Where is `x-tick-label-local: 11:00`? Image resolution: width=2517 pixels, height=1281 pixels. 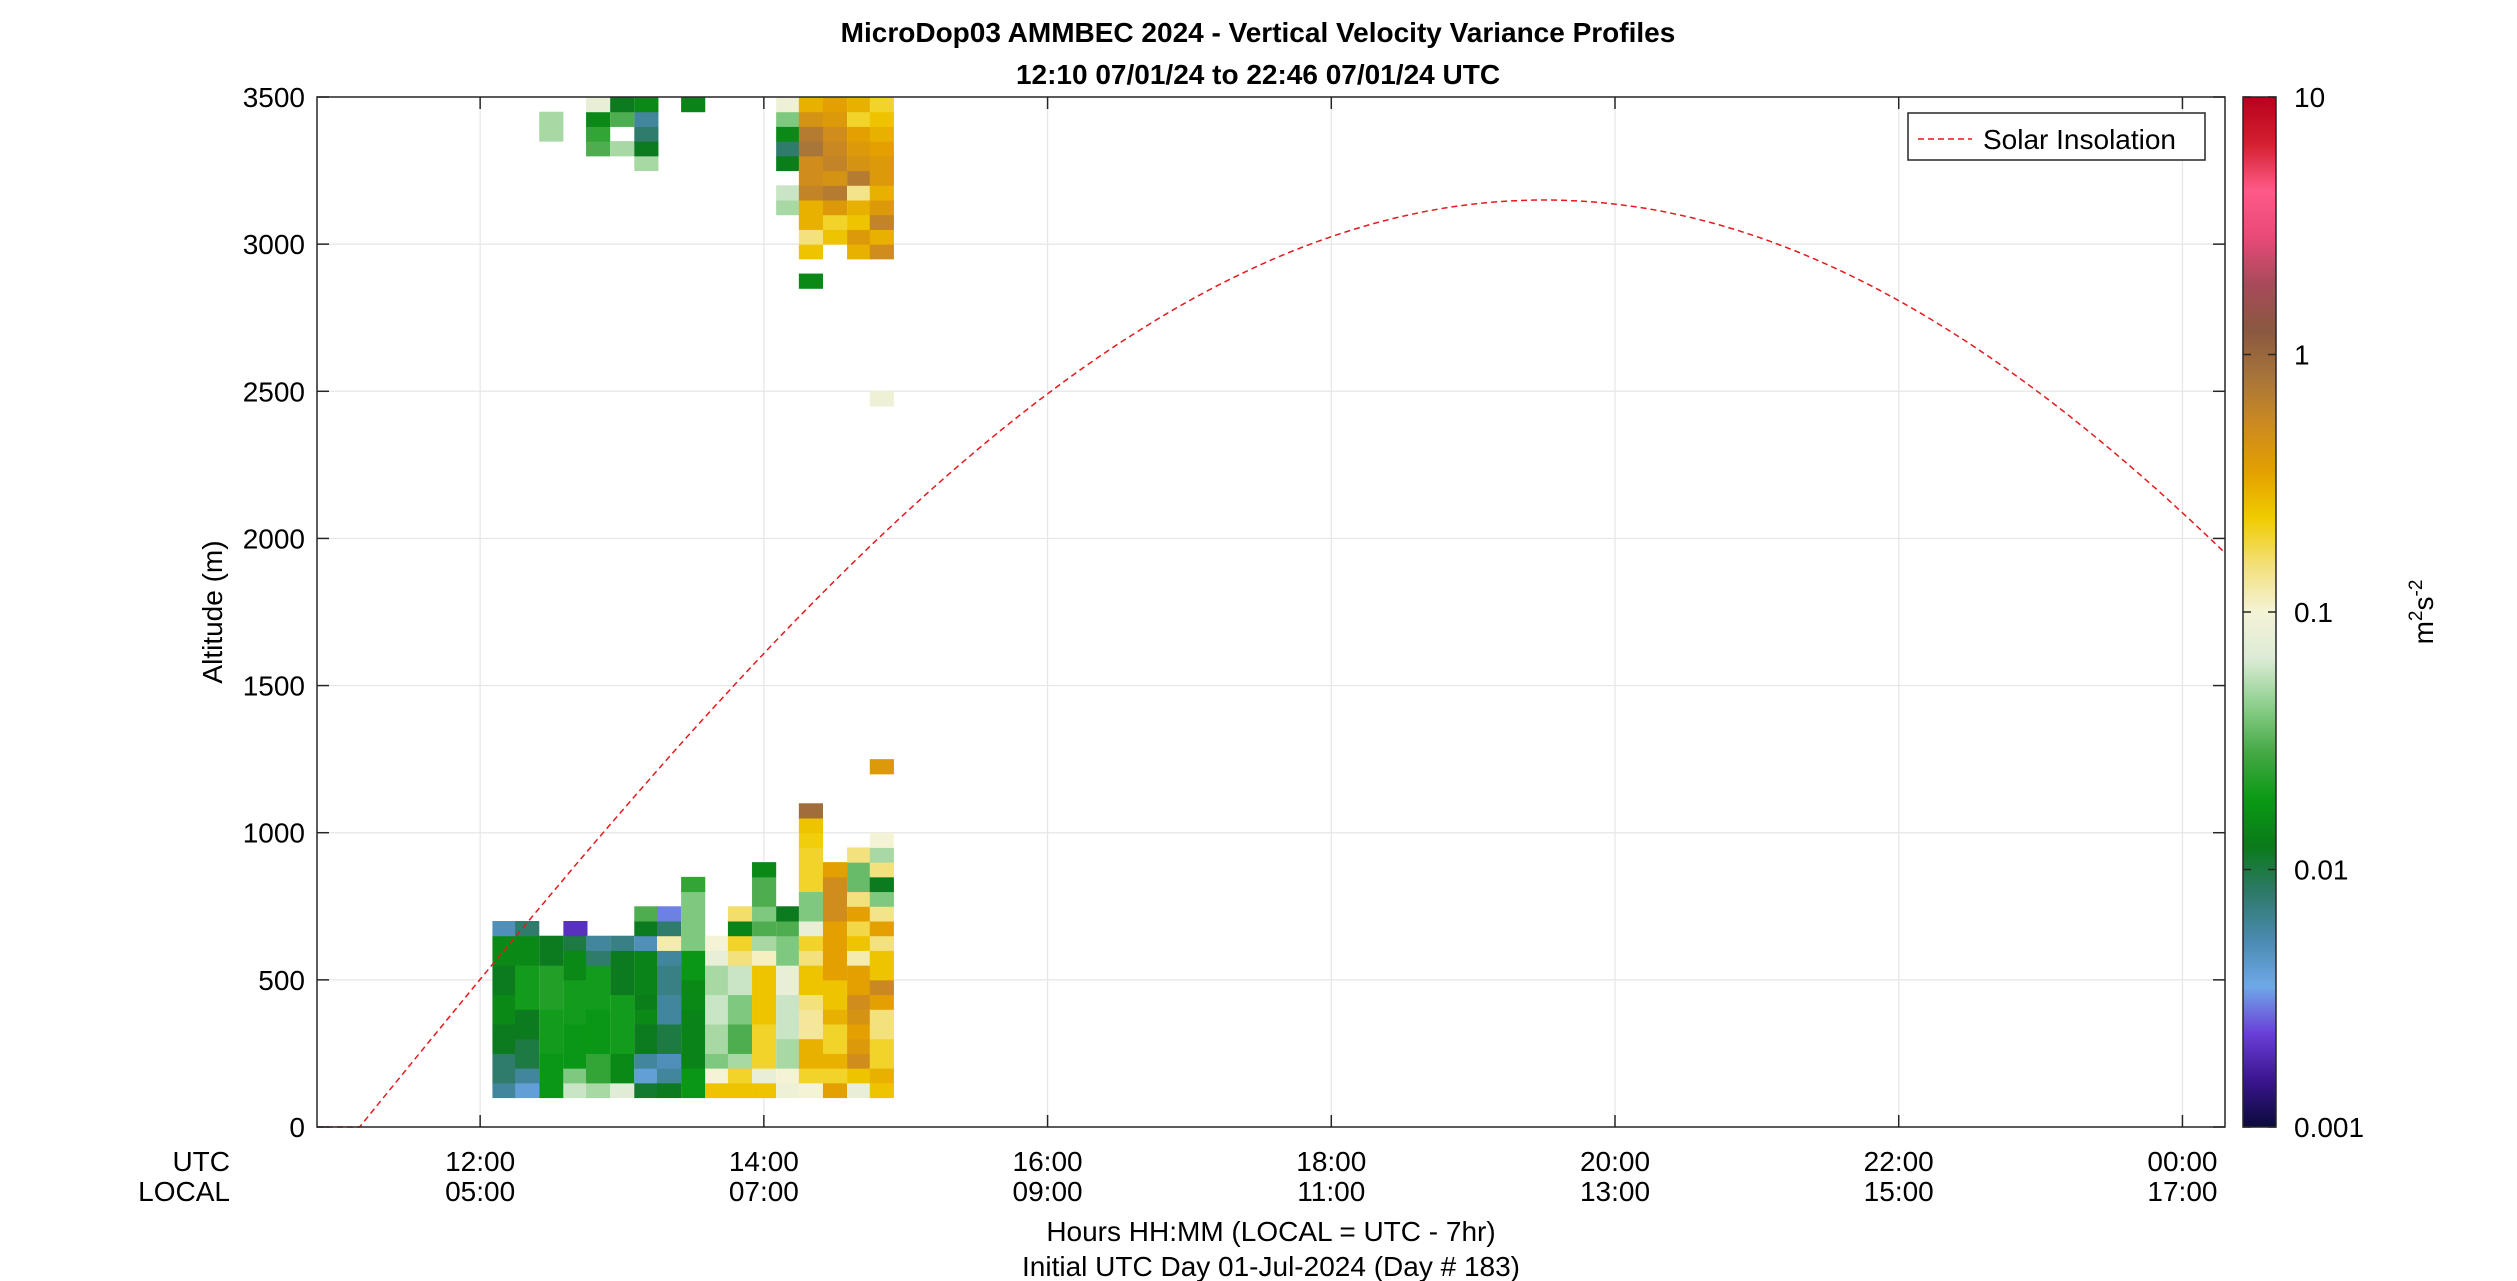 x-tick-label-local: 11:00 is located at coordinates (1331, 1191).